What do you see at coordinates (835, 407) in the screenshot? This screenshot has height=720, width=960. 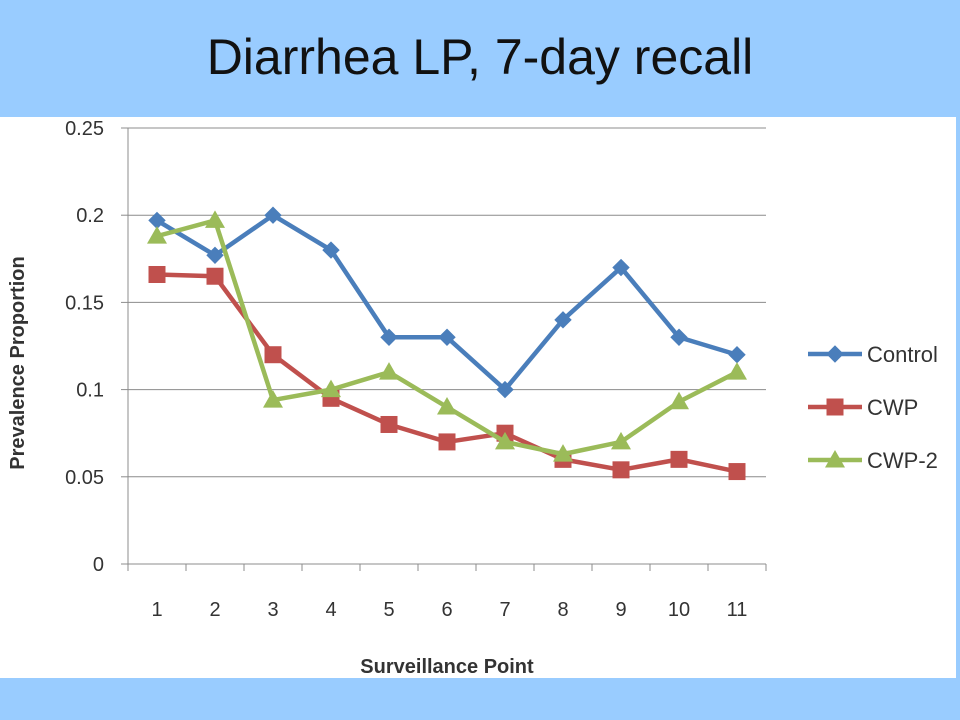 I see `legend-marker-cwp` at bounding box center [835, 407].